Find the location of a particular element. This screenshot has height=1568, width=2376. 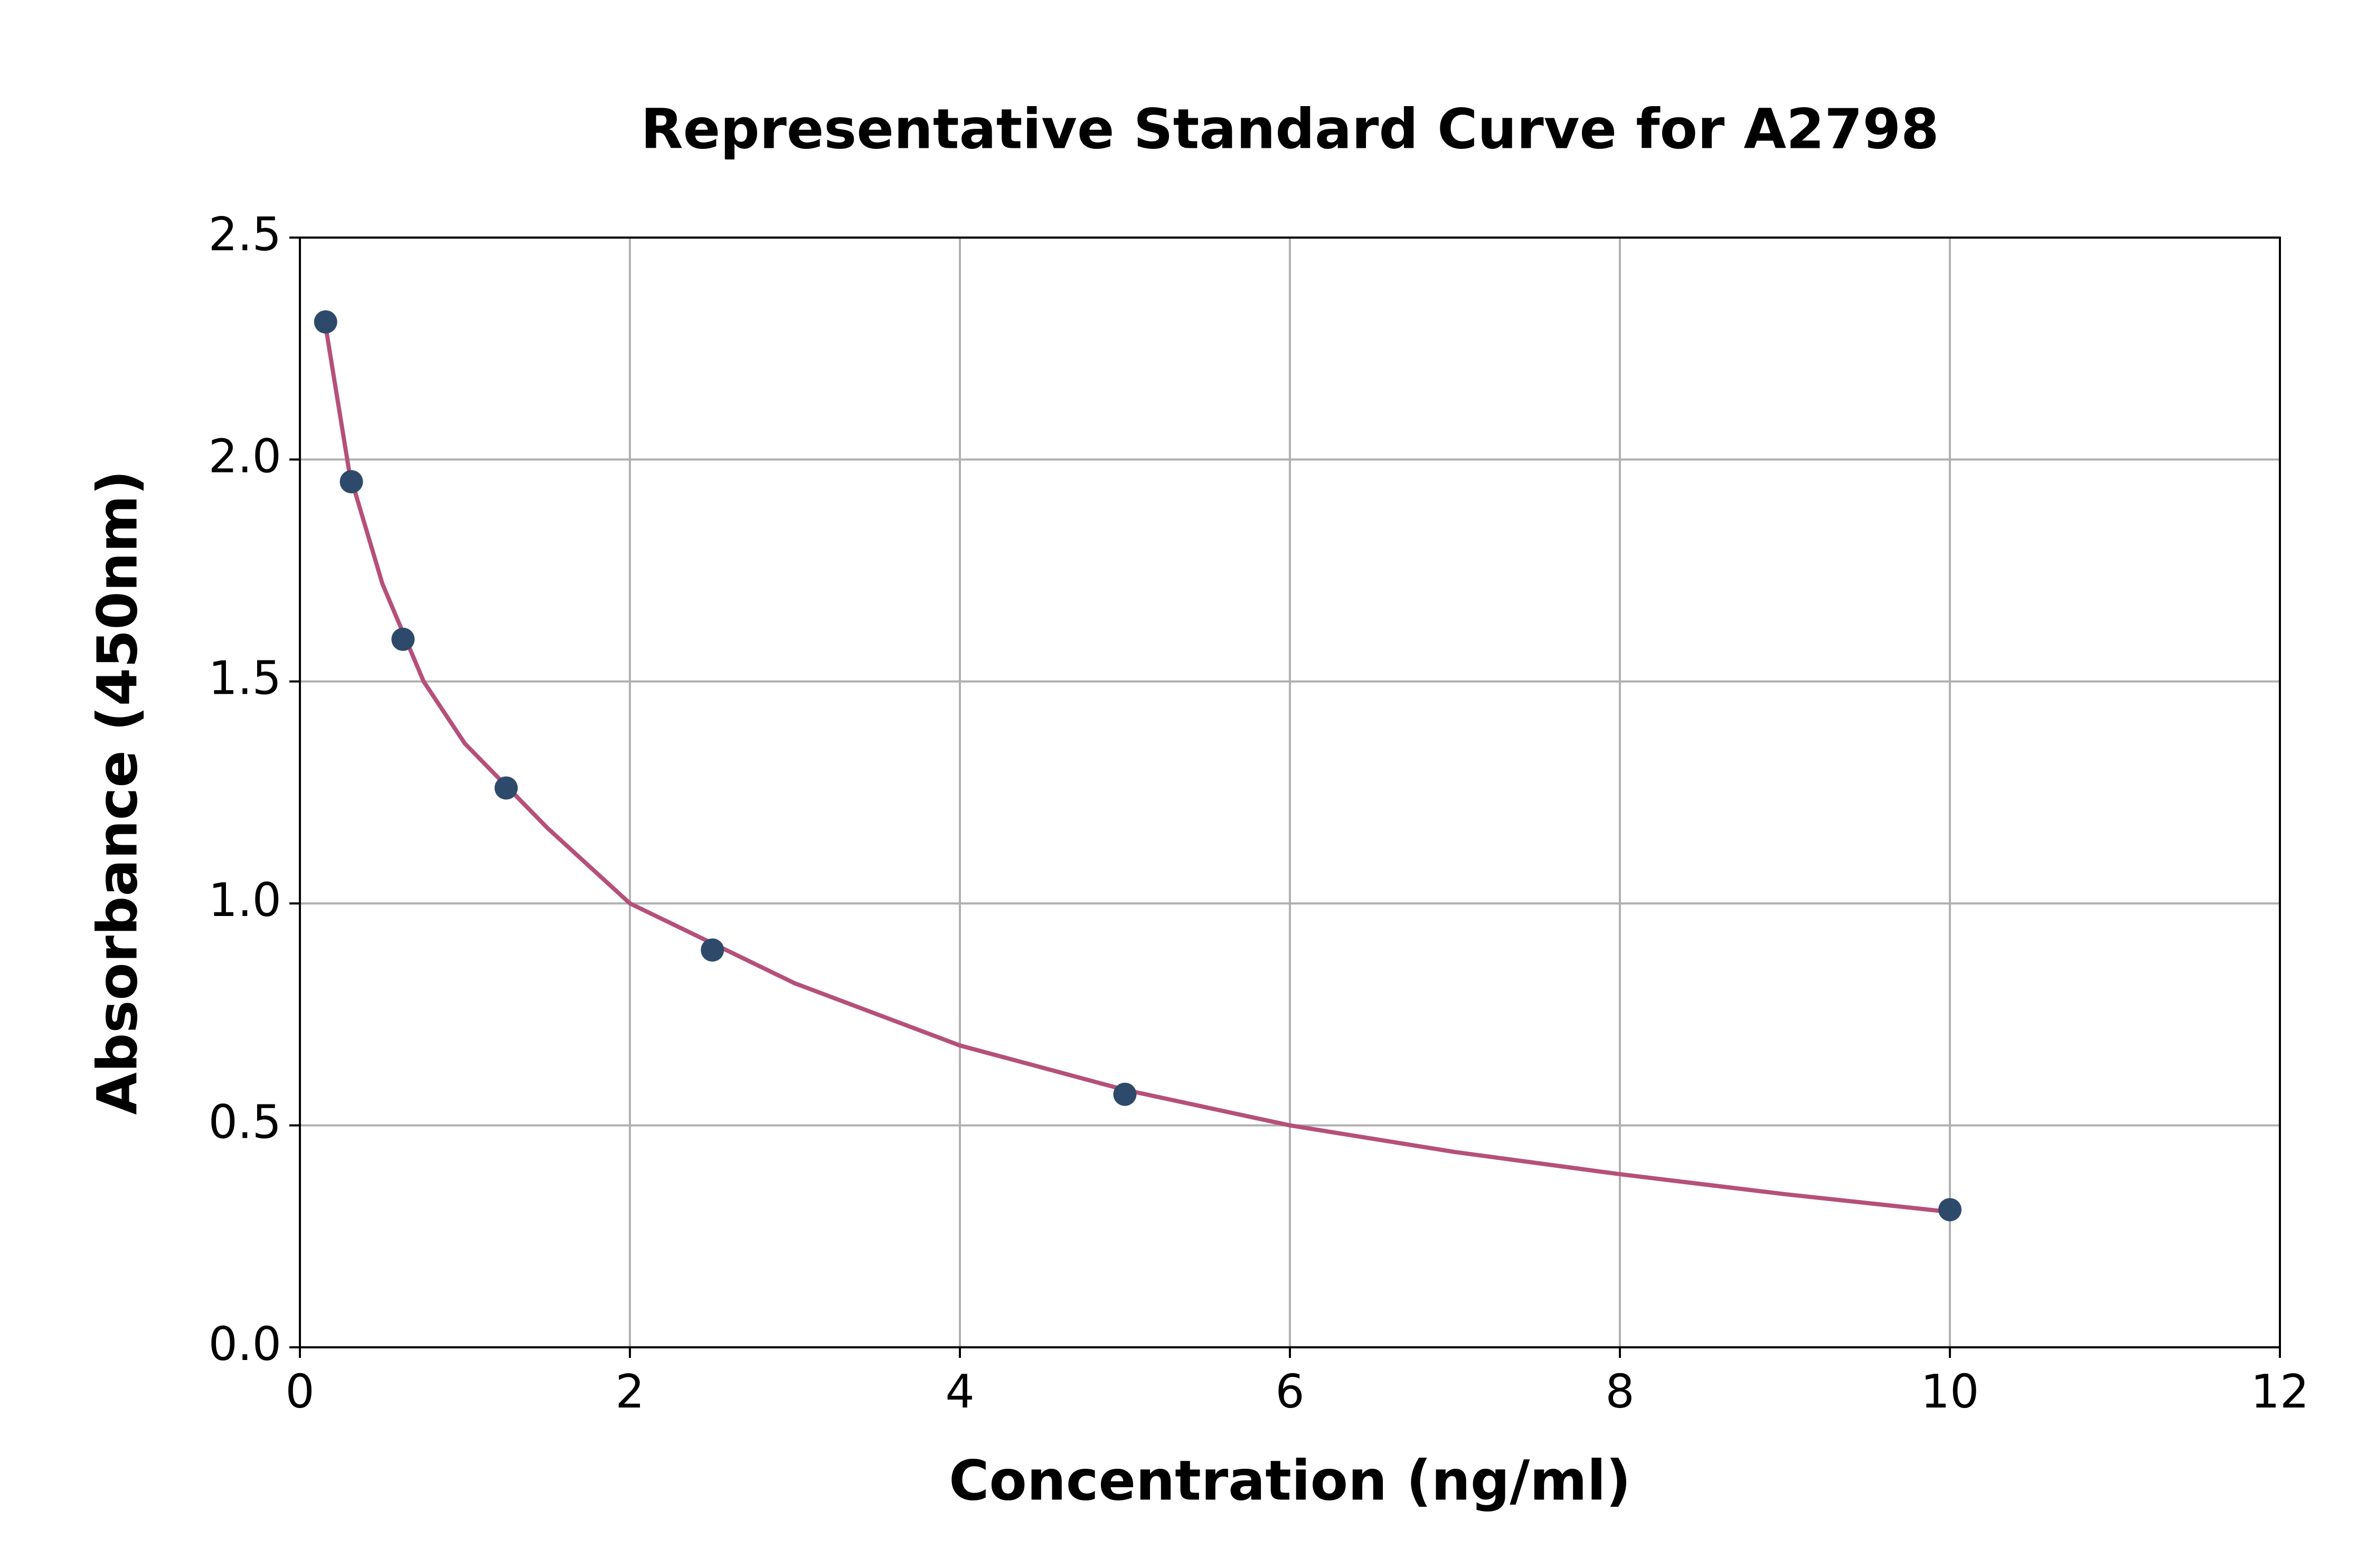

y-tick-label: 2.5 is located at coordinates (245, 234).